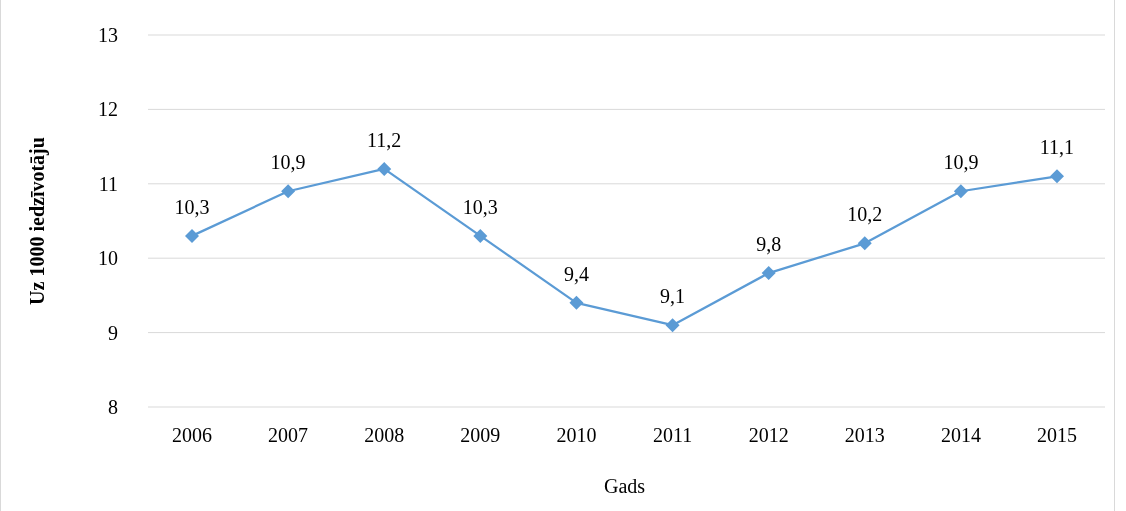 The image size is (1126, 511). I want to click on x-tick-label: 2015, so click(1057, 435).